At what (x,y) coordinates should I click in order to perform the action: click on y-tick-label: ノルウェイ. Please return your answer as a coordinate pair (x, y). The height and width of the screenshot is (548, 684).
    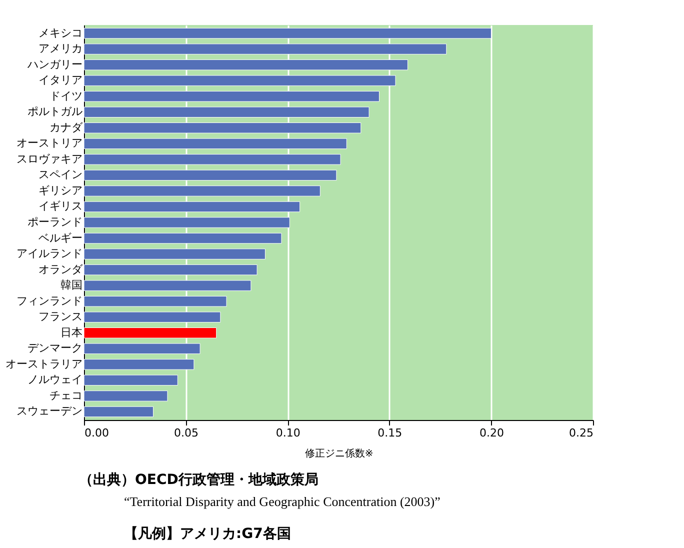
    Looking at the image, I should click on (55, 379).